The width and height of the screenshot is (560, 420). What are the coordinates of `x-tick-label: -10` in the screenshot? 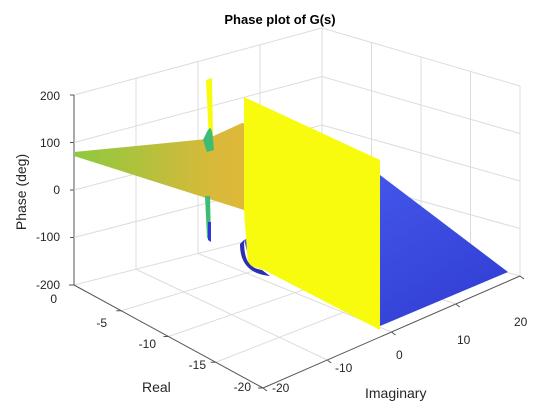 It's located at (148, 344).